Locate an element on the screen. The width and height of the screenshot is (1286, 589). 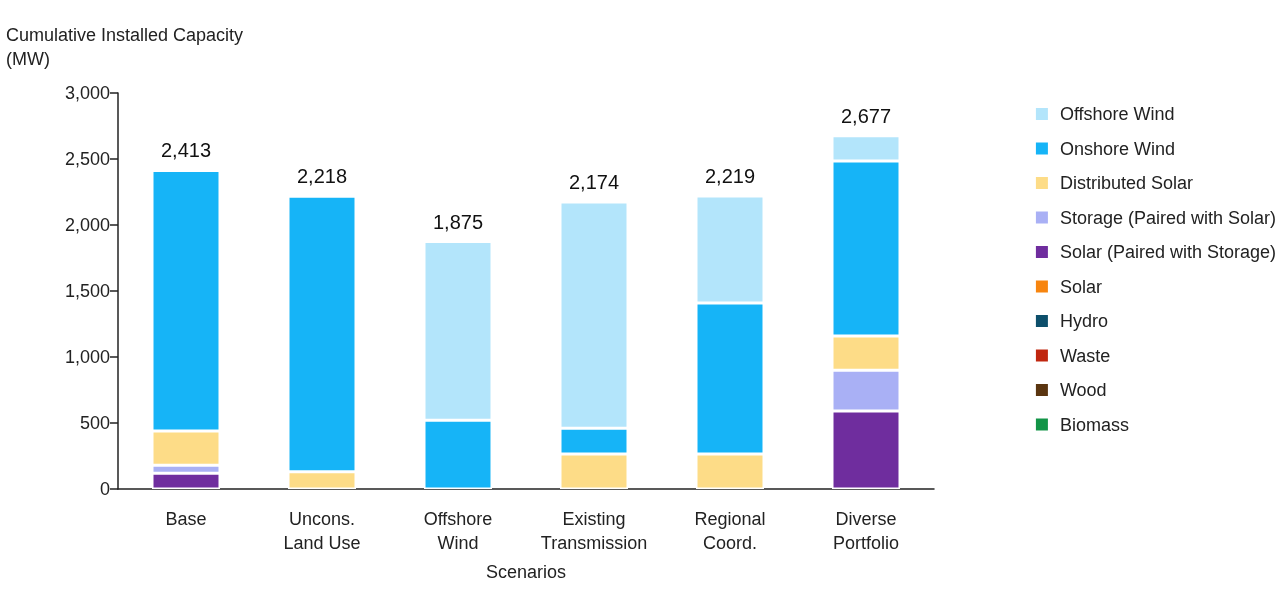
legend-label: Biomass is located at coordinates (1094, 424).